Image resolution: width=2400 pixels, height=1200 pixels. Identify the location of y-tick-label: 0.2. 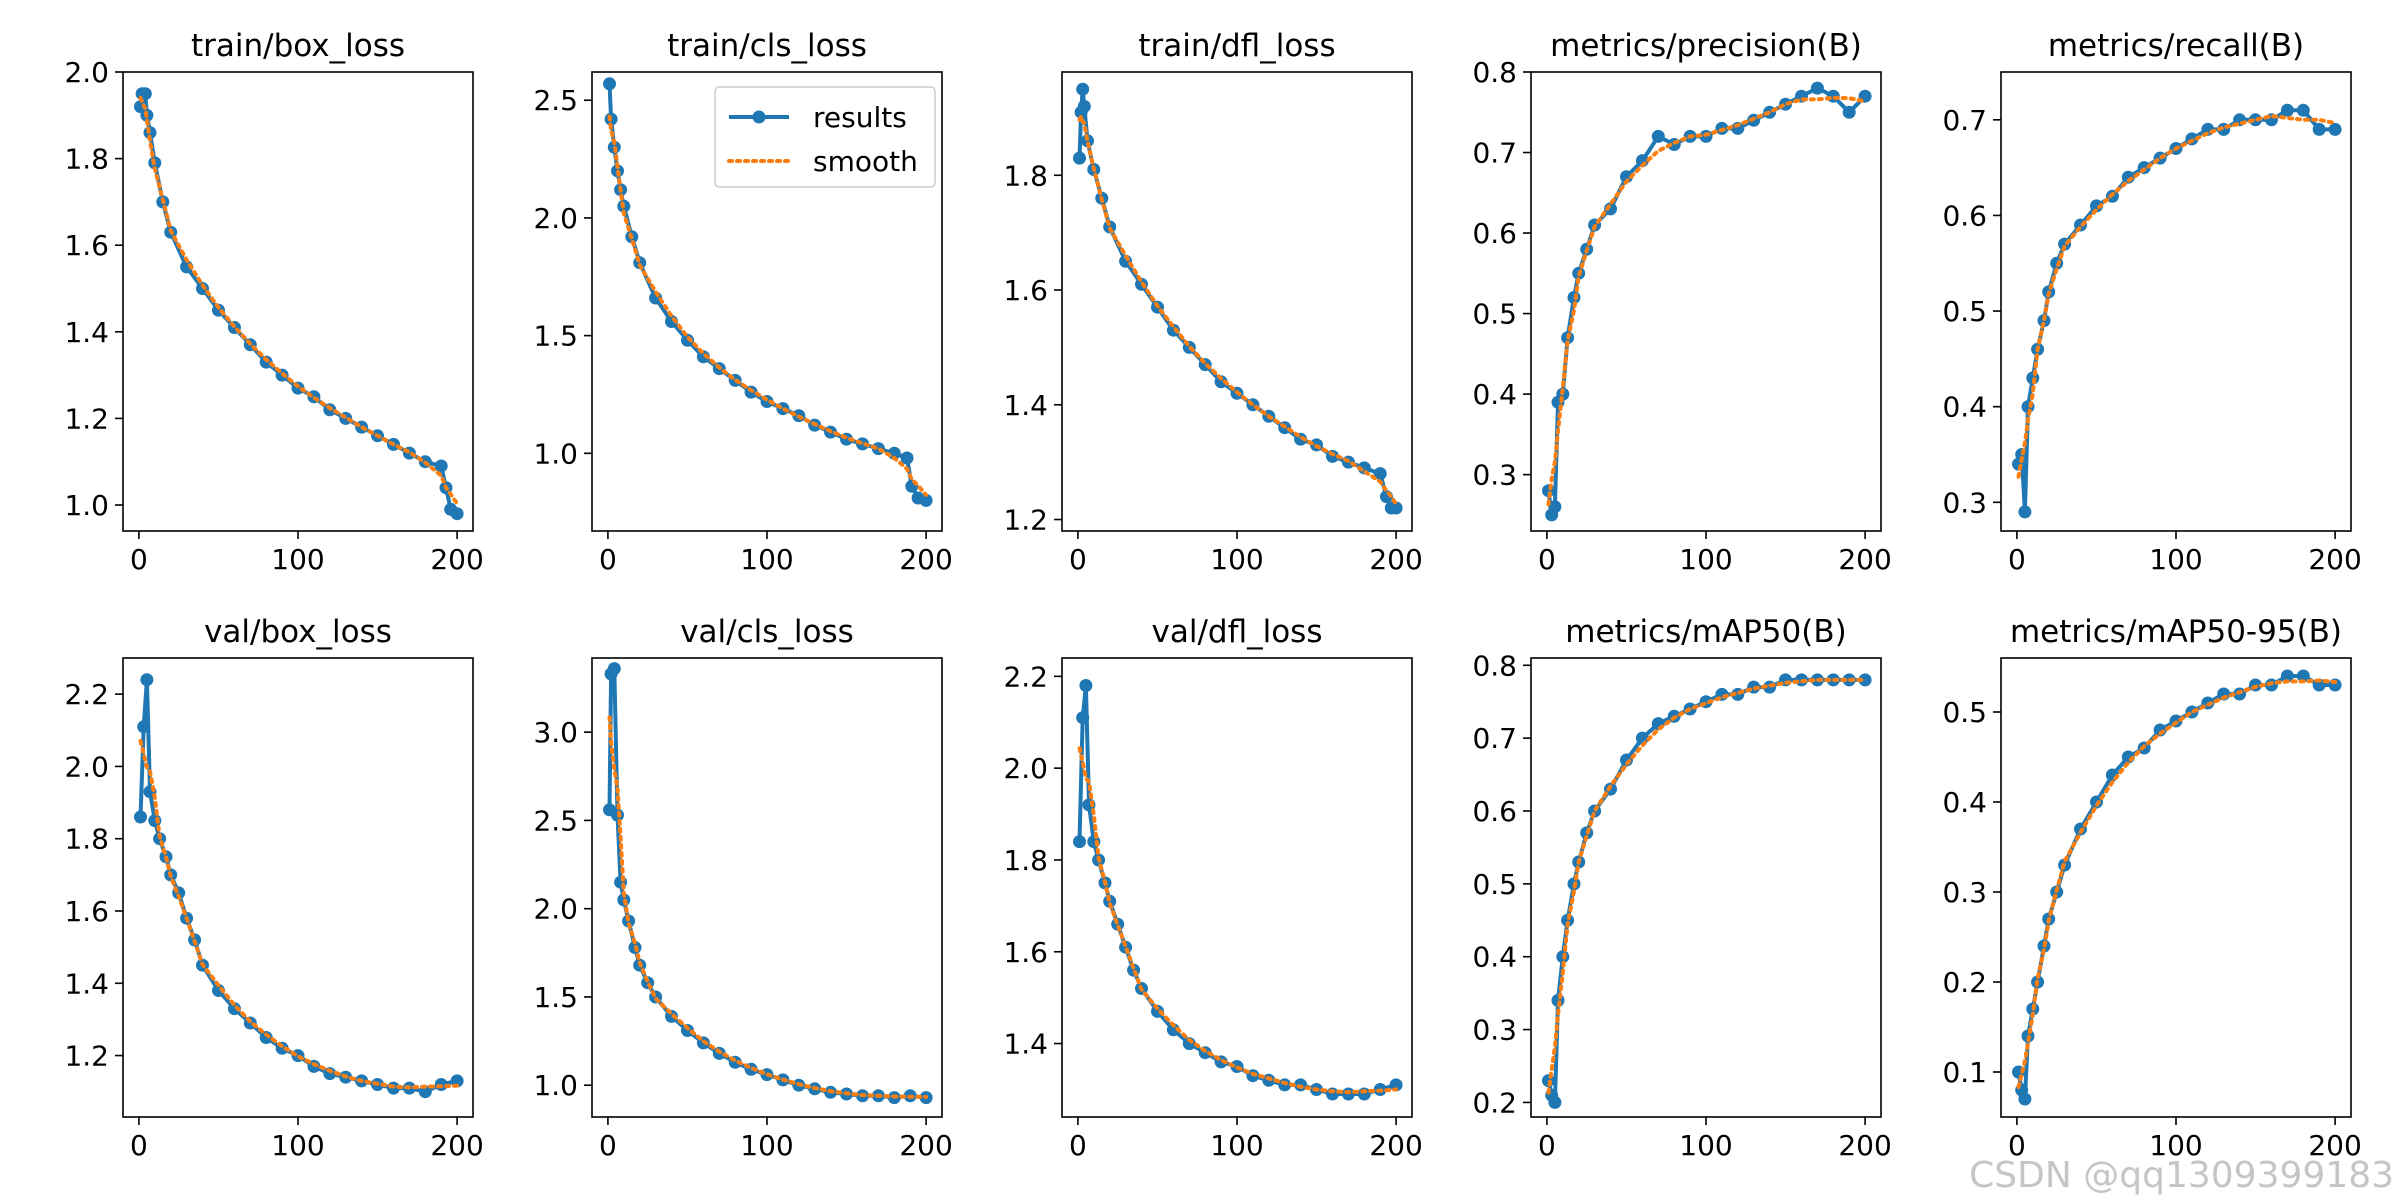
(1964, 982).